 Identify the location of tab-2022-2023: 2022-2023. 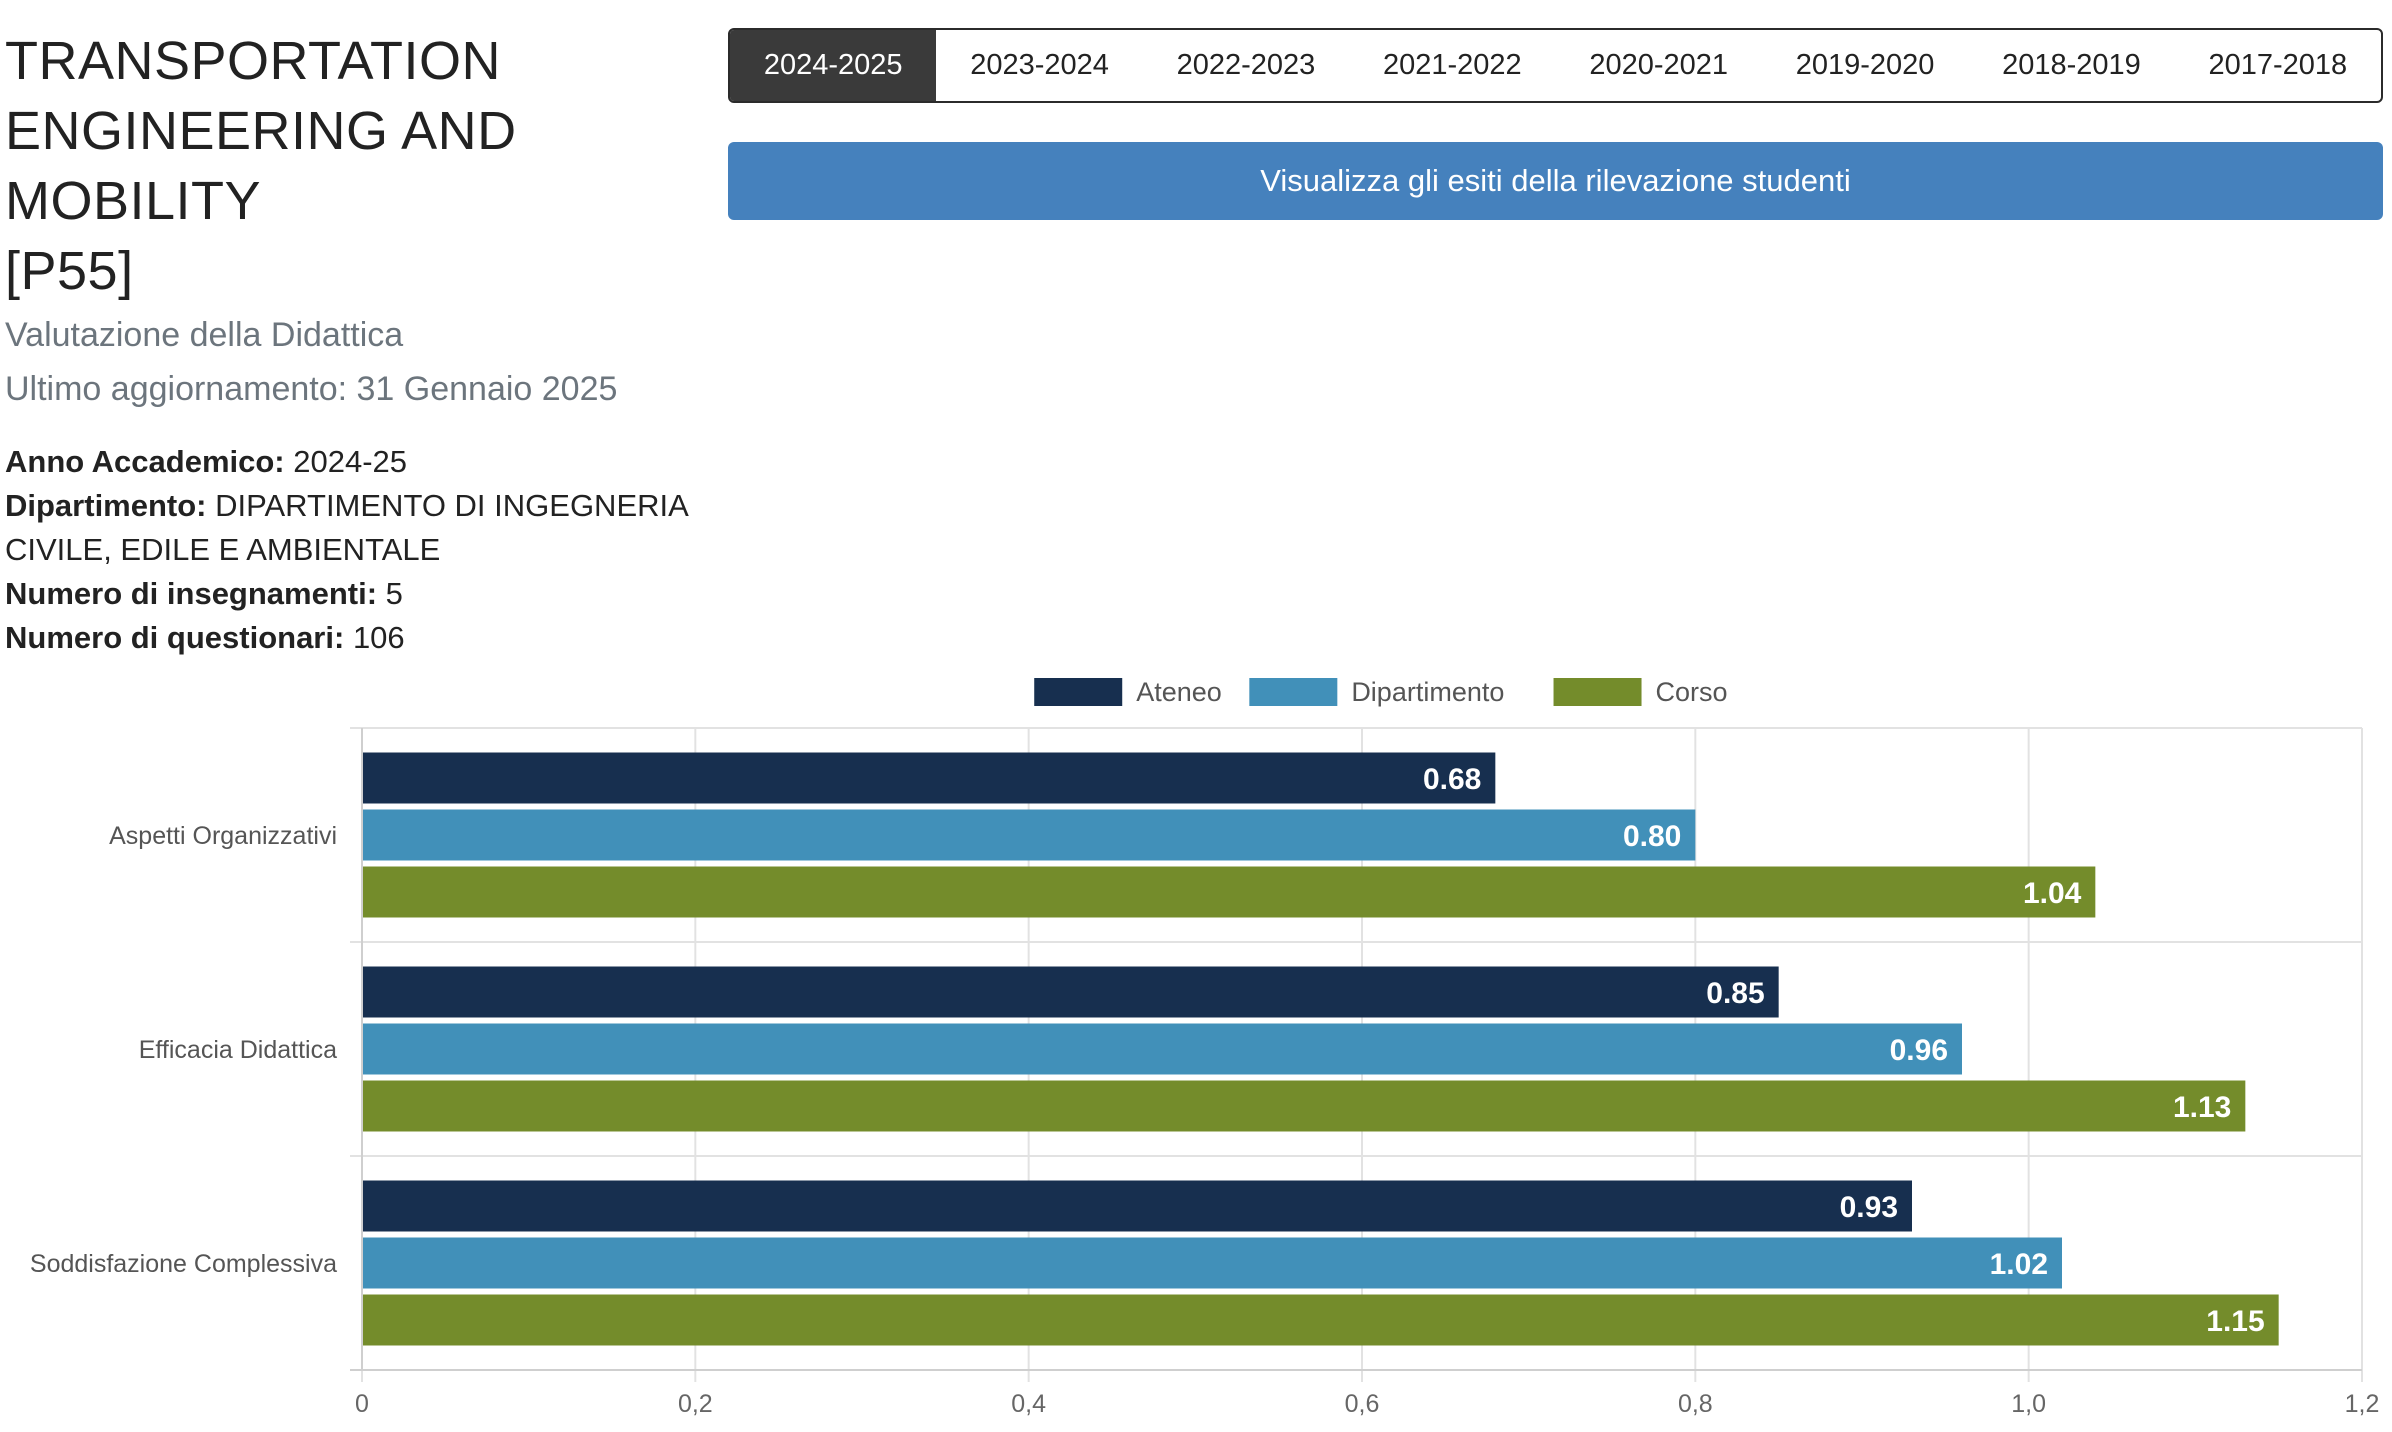
(1246, 65).